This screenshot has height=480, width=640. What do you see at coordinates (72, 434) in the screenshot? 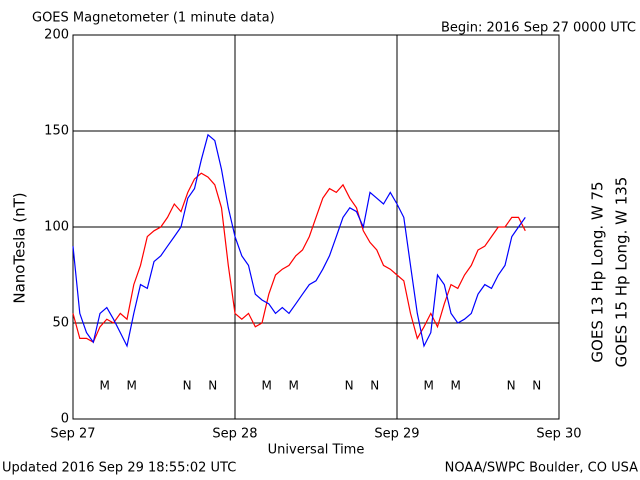
I see `x-tick-label: Sep 27` at bounding box center [72, 434].